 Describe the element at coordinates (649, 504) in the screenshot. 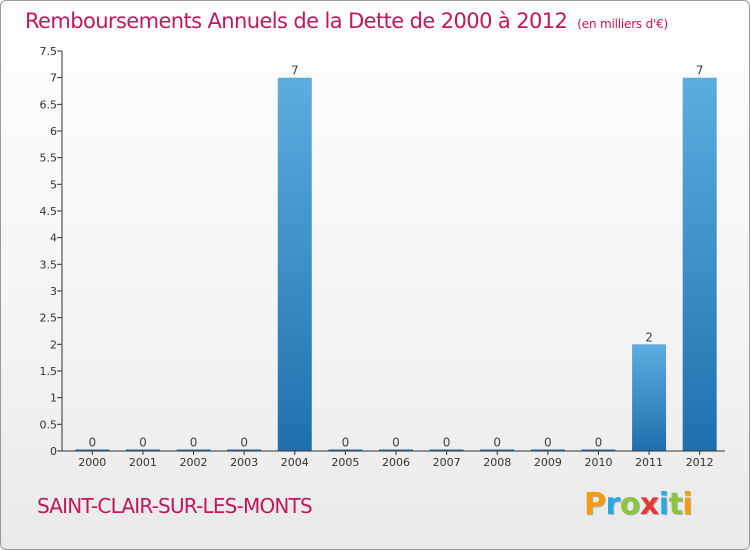

I see `logo-letter: x` at that location.